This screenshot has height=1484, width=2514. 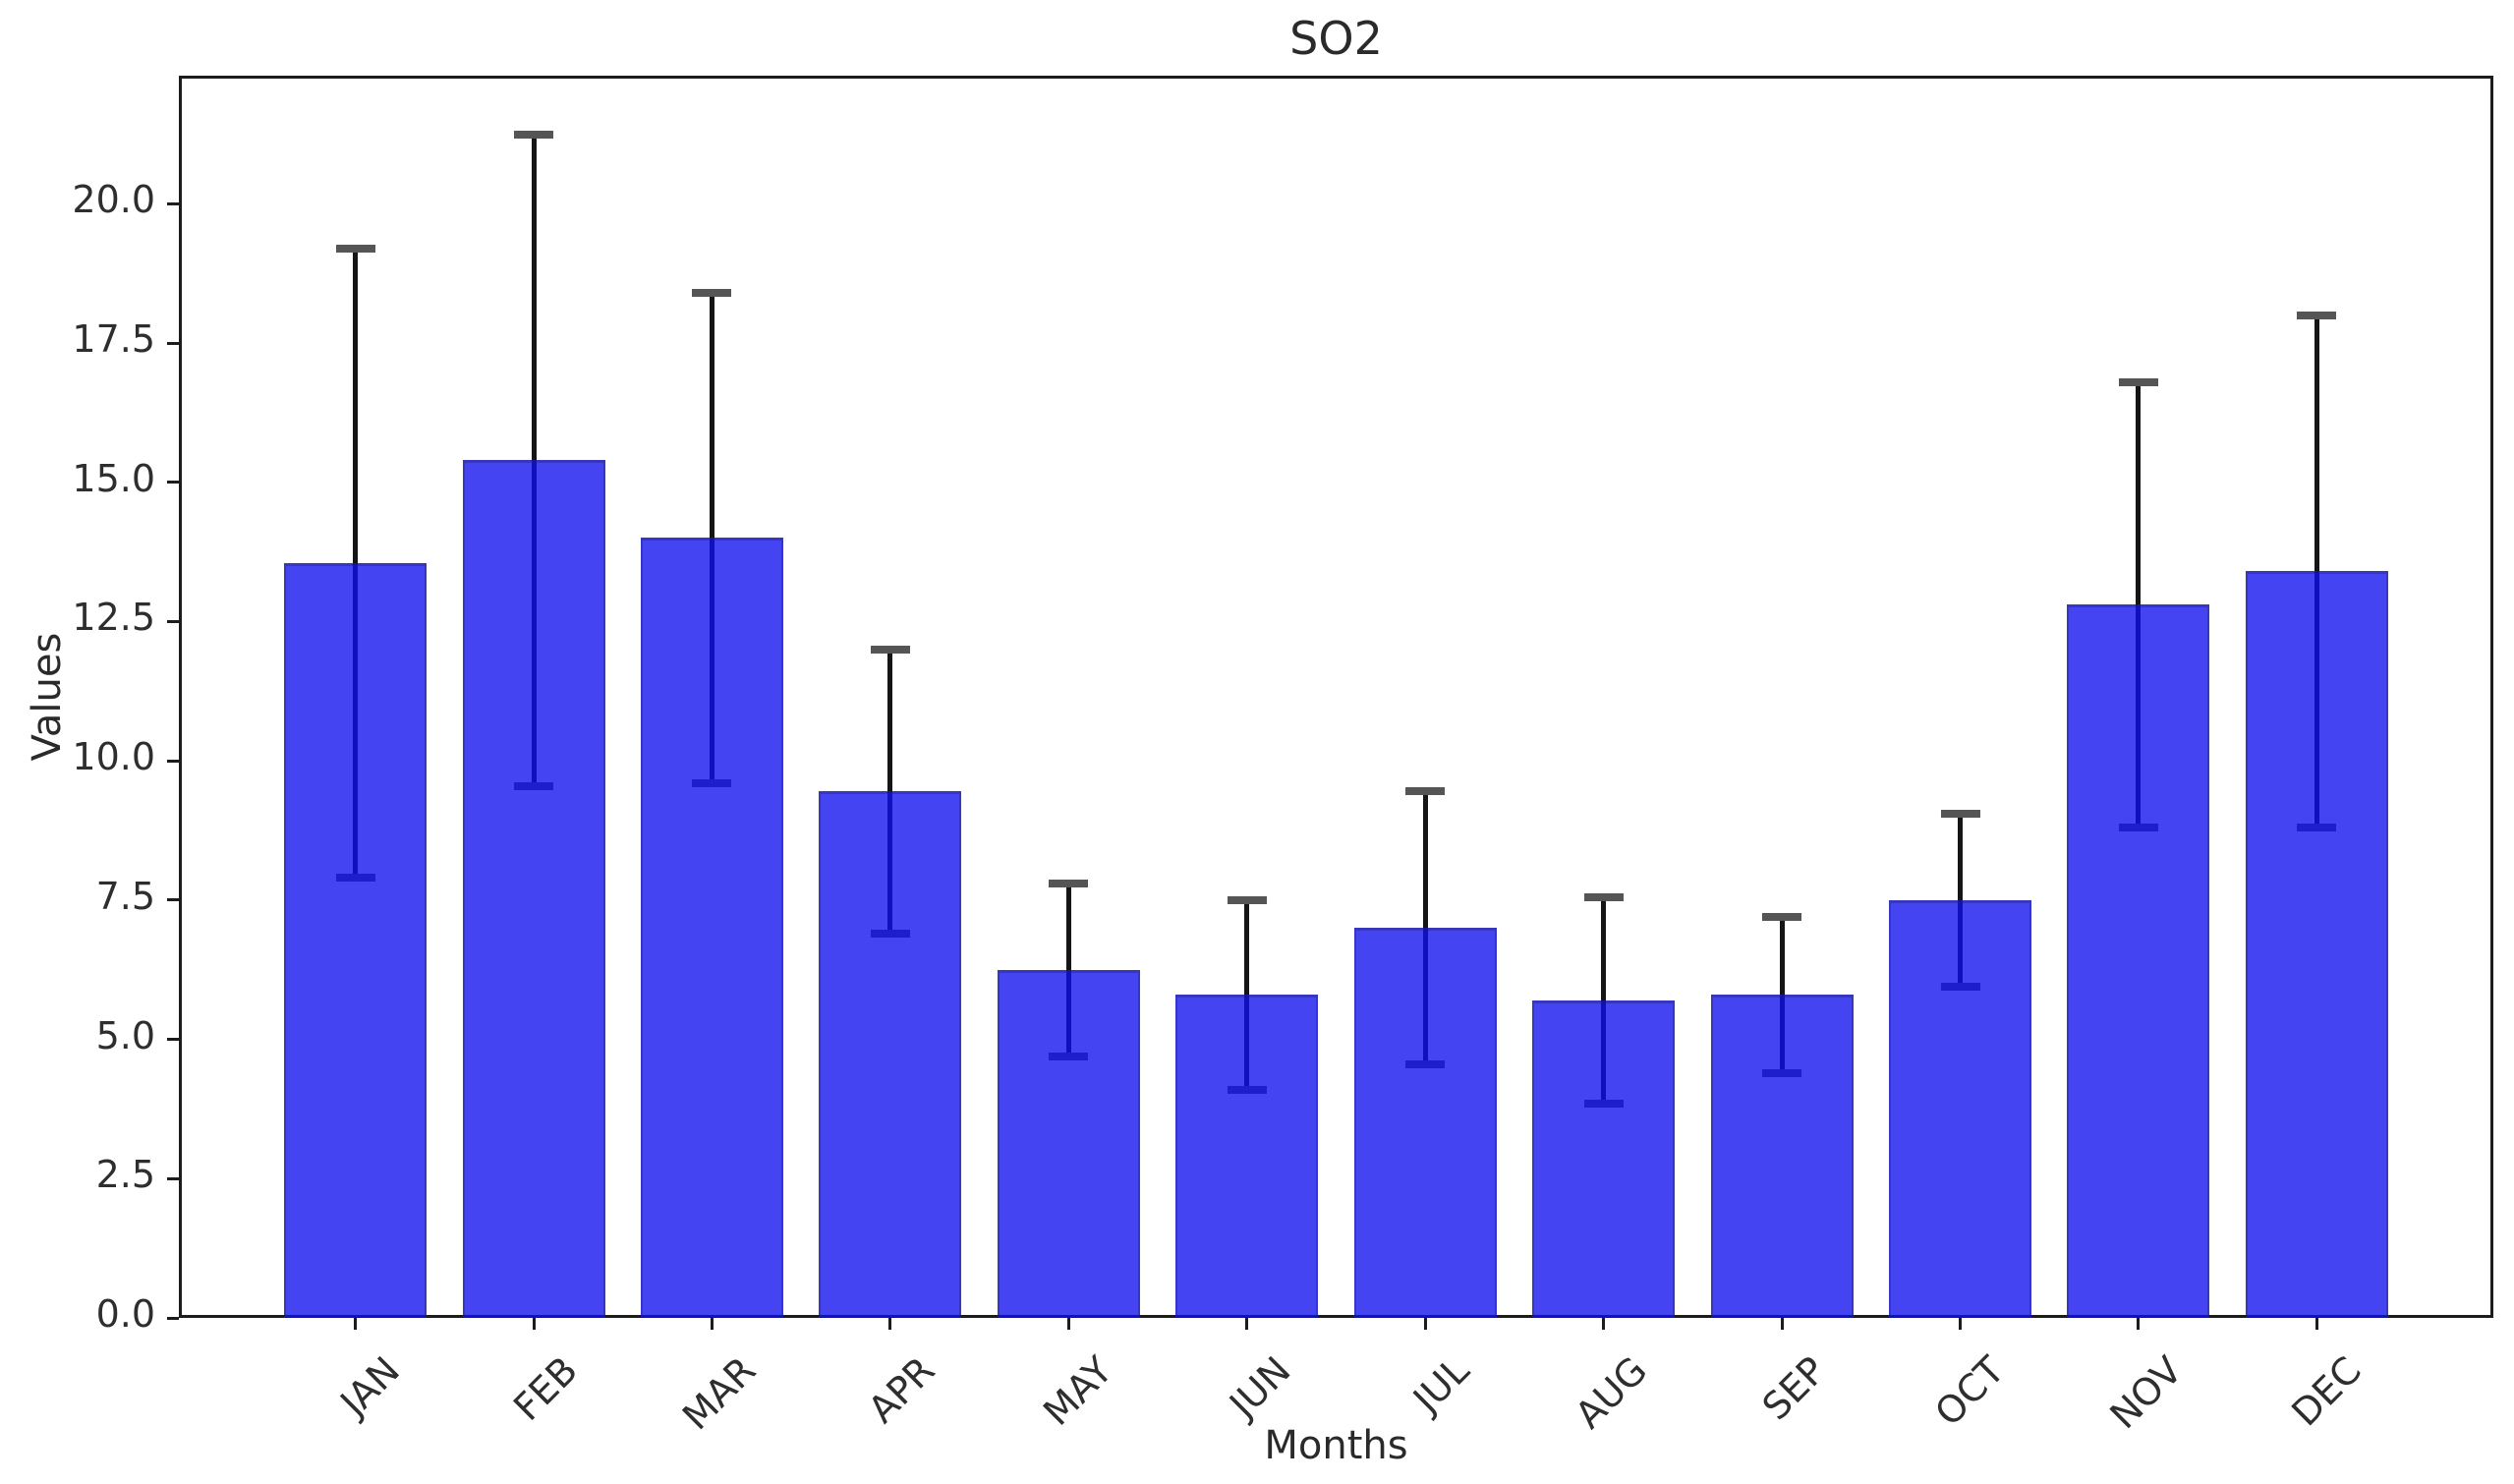 I want to click on x-axis-label: Months, so click(x=1336, y=1445).